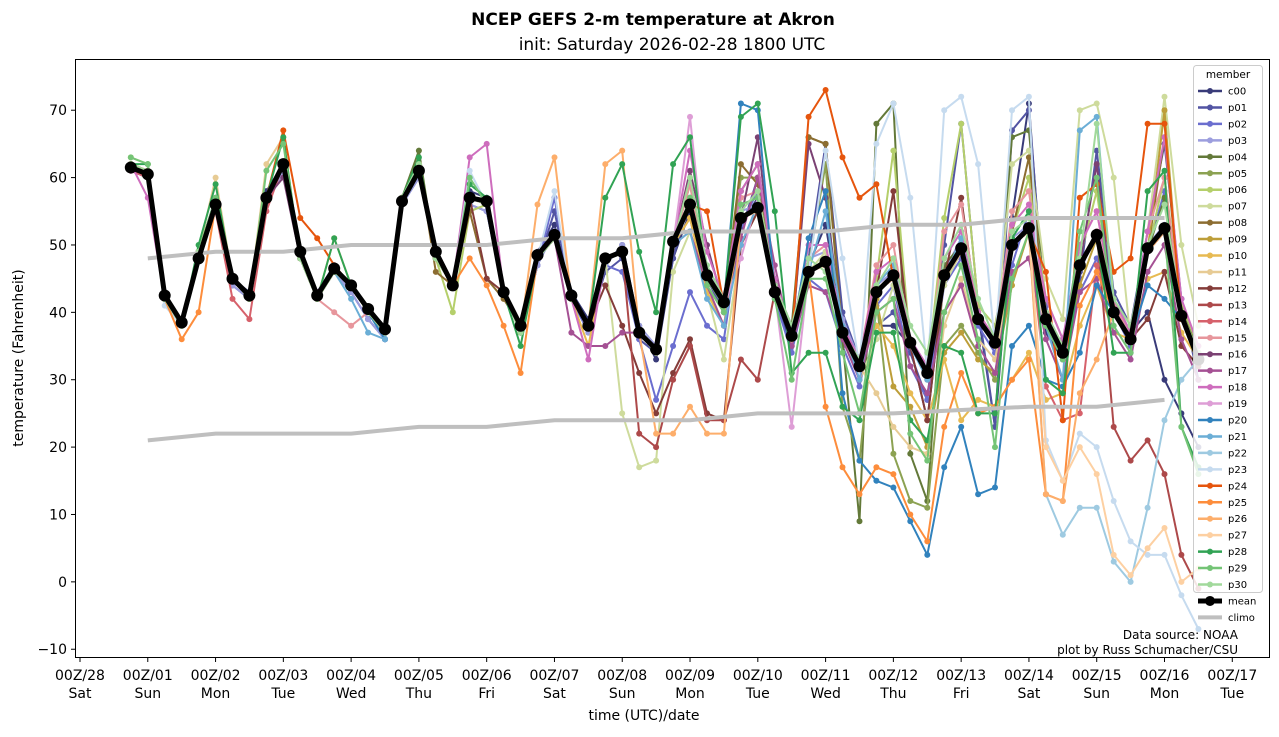  What do you see at coordinates (758, 676) in the screenshot?
I see `x-tick-label: 00Z/10` at bounding box center [758, 676].